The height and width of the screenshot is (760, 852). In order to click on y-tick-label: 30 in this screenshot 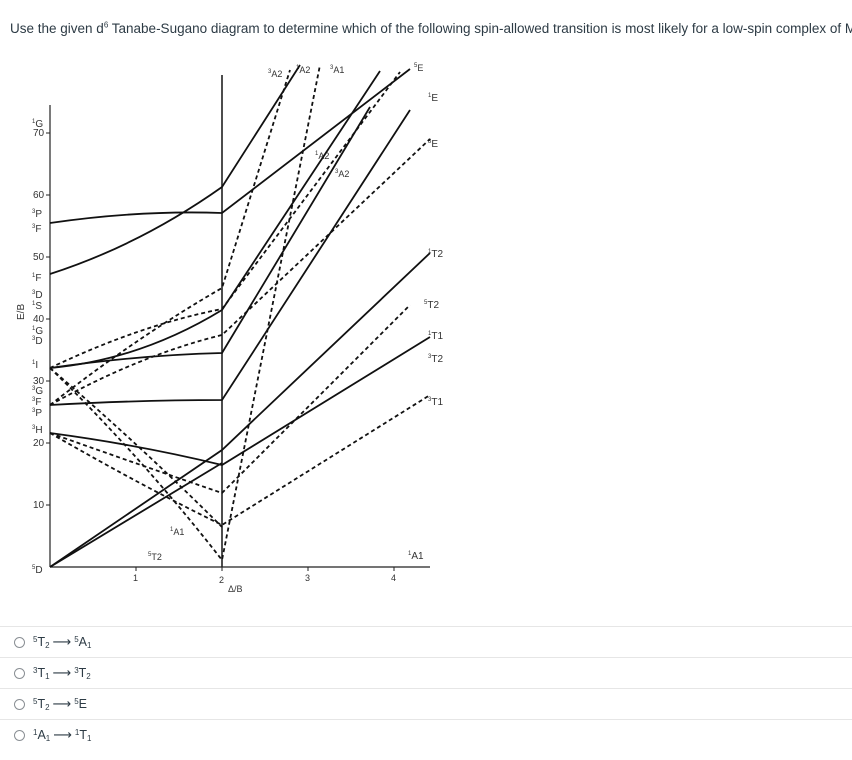, I will do `click(39, 381)`.